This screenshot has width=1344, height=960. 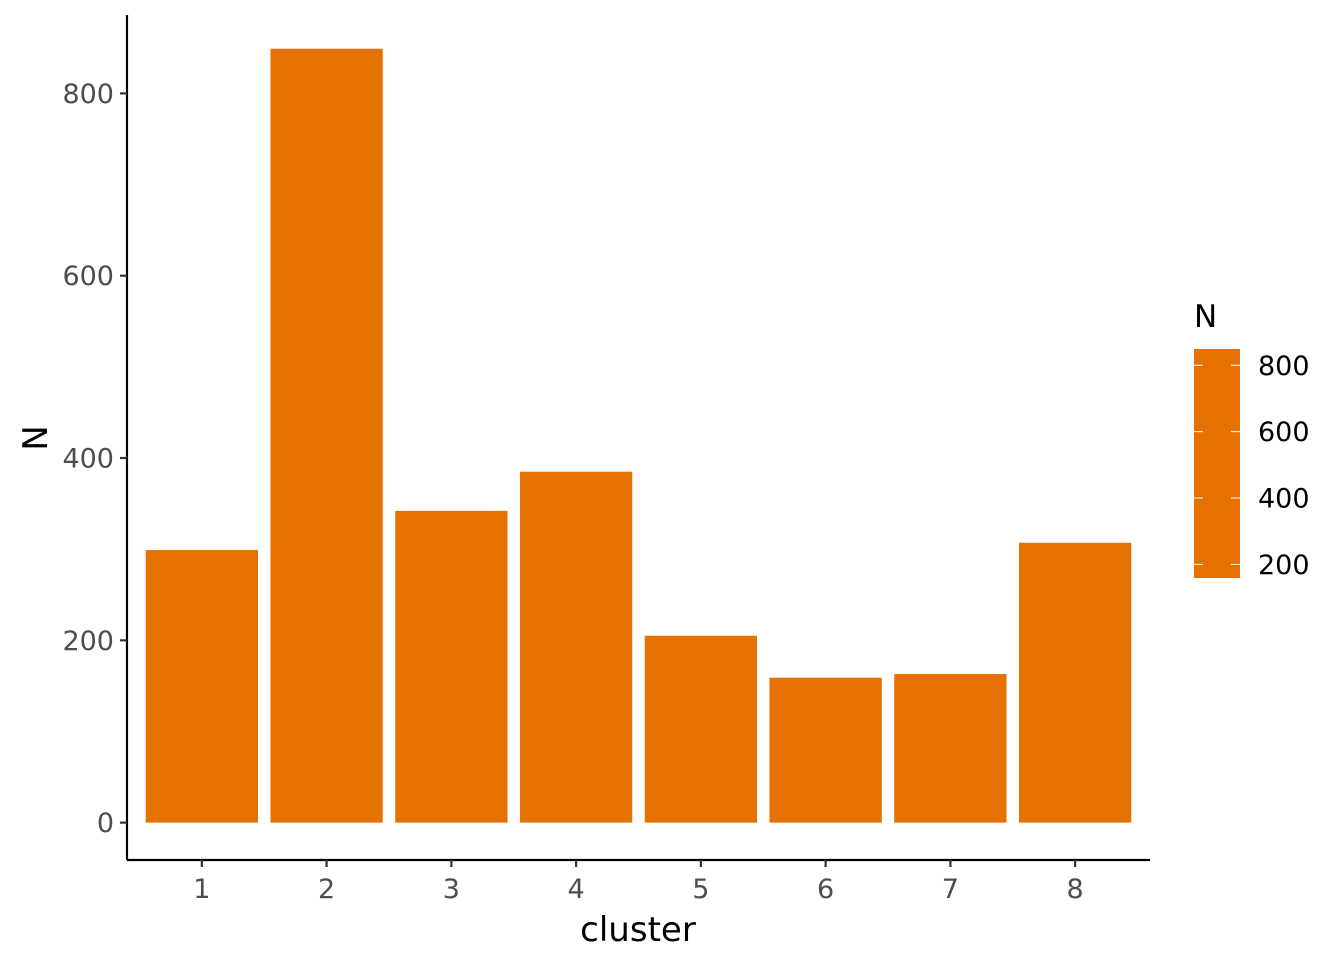 What do you see at coordinates (1284, 432) in the screenshot?
I see `legend-tick-label: 600` at bounding box center [1284, 432].